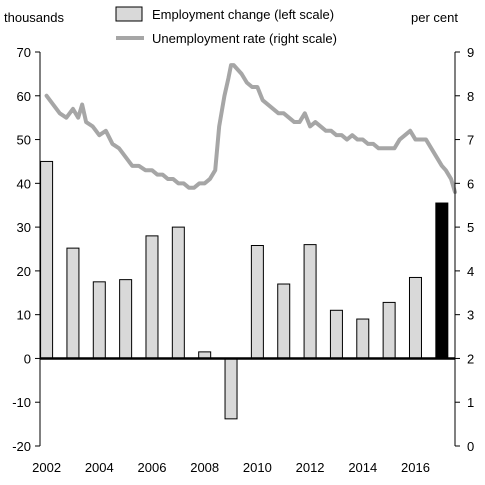 This screenshot has height=485, width=485. Describe the element at coordinates (415, 467) in the screenshot. I see `x-tick-label-2016: 2016` at that location.